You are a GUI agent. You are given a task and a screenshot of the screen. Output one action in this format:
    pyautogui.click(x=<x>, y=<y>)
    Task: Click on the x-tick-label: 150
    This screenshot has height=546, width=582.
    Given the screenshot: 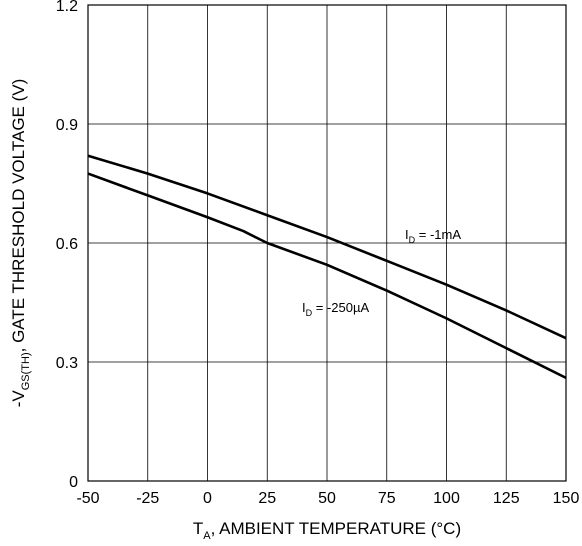 What is the action you would take?
    pyautogui.click(x=566, y=498)
    